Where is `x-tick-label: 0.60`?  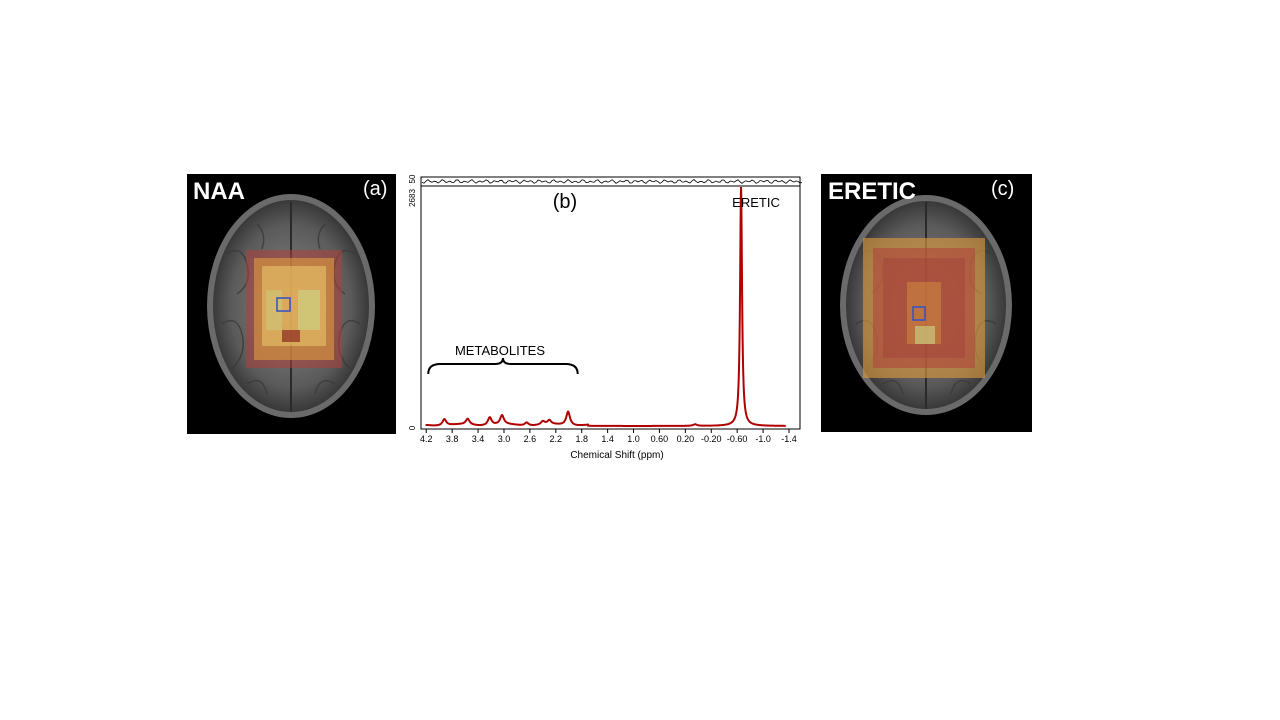
x-tick-label: 0.60 is located at coordinates (660, 439).